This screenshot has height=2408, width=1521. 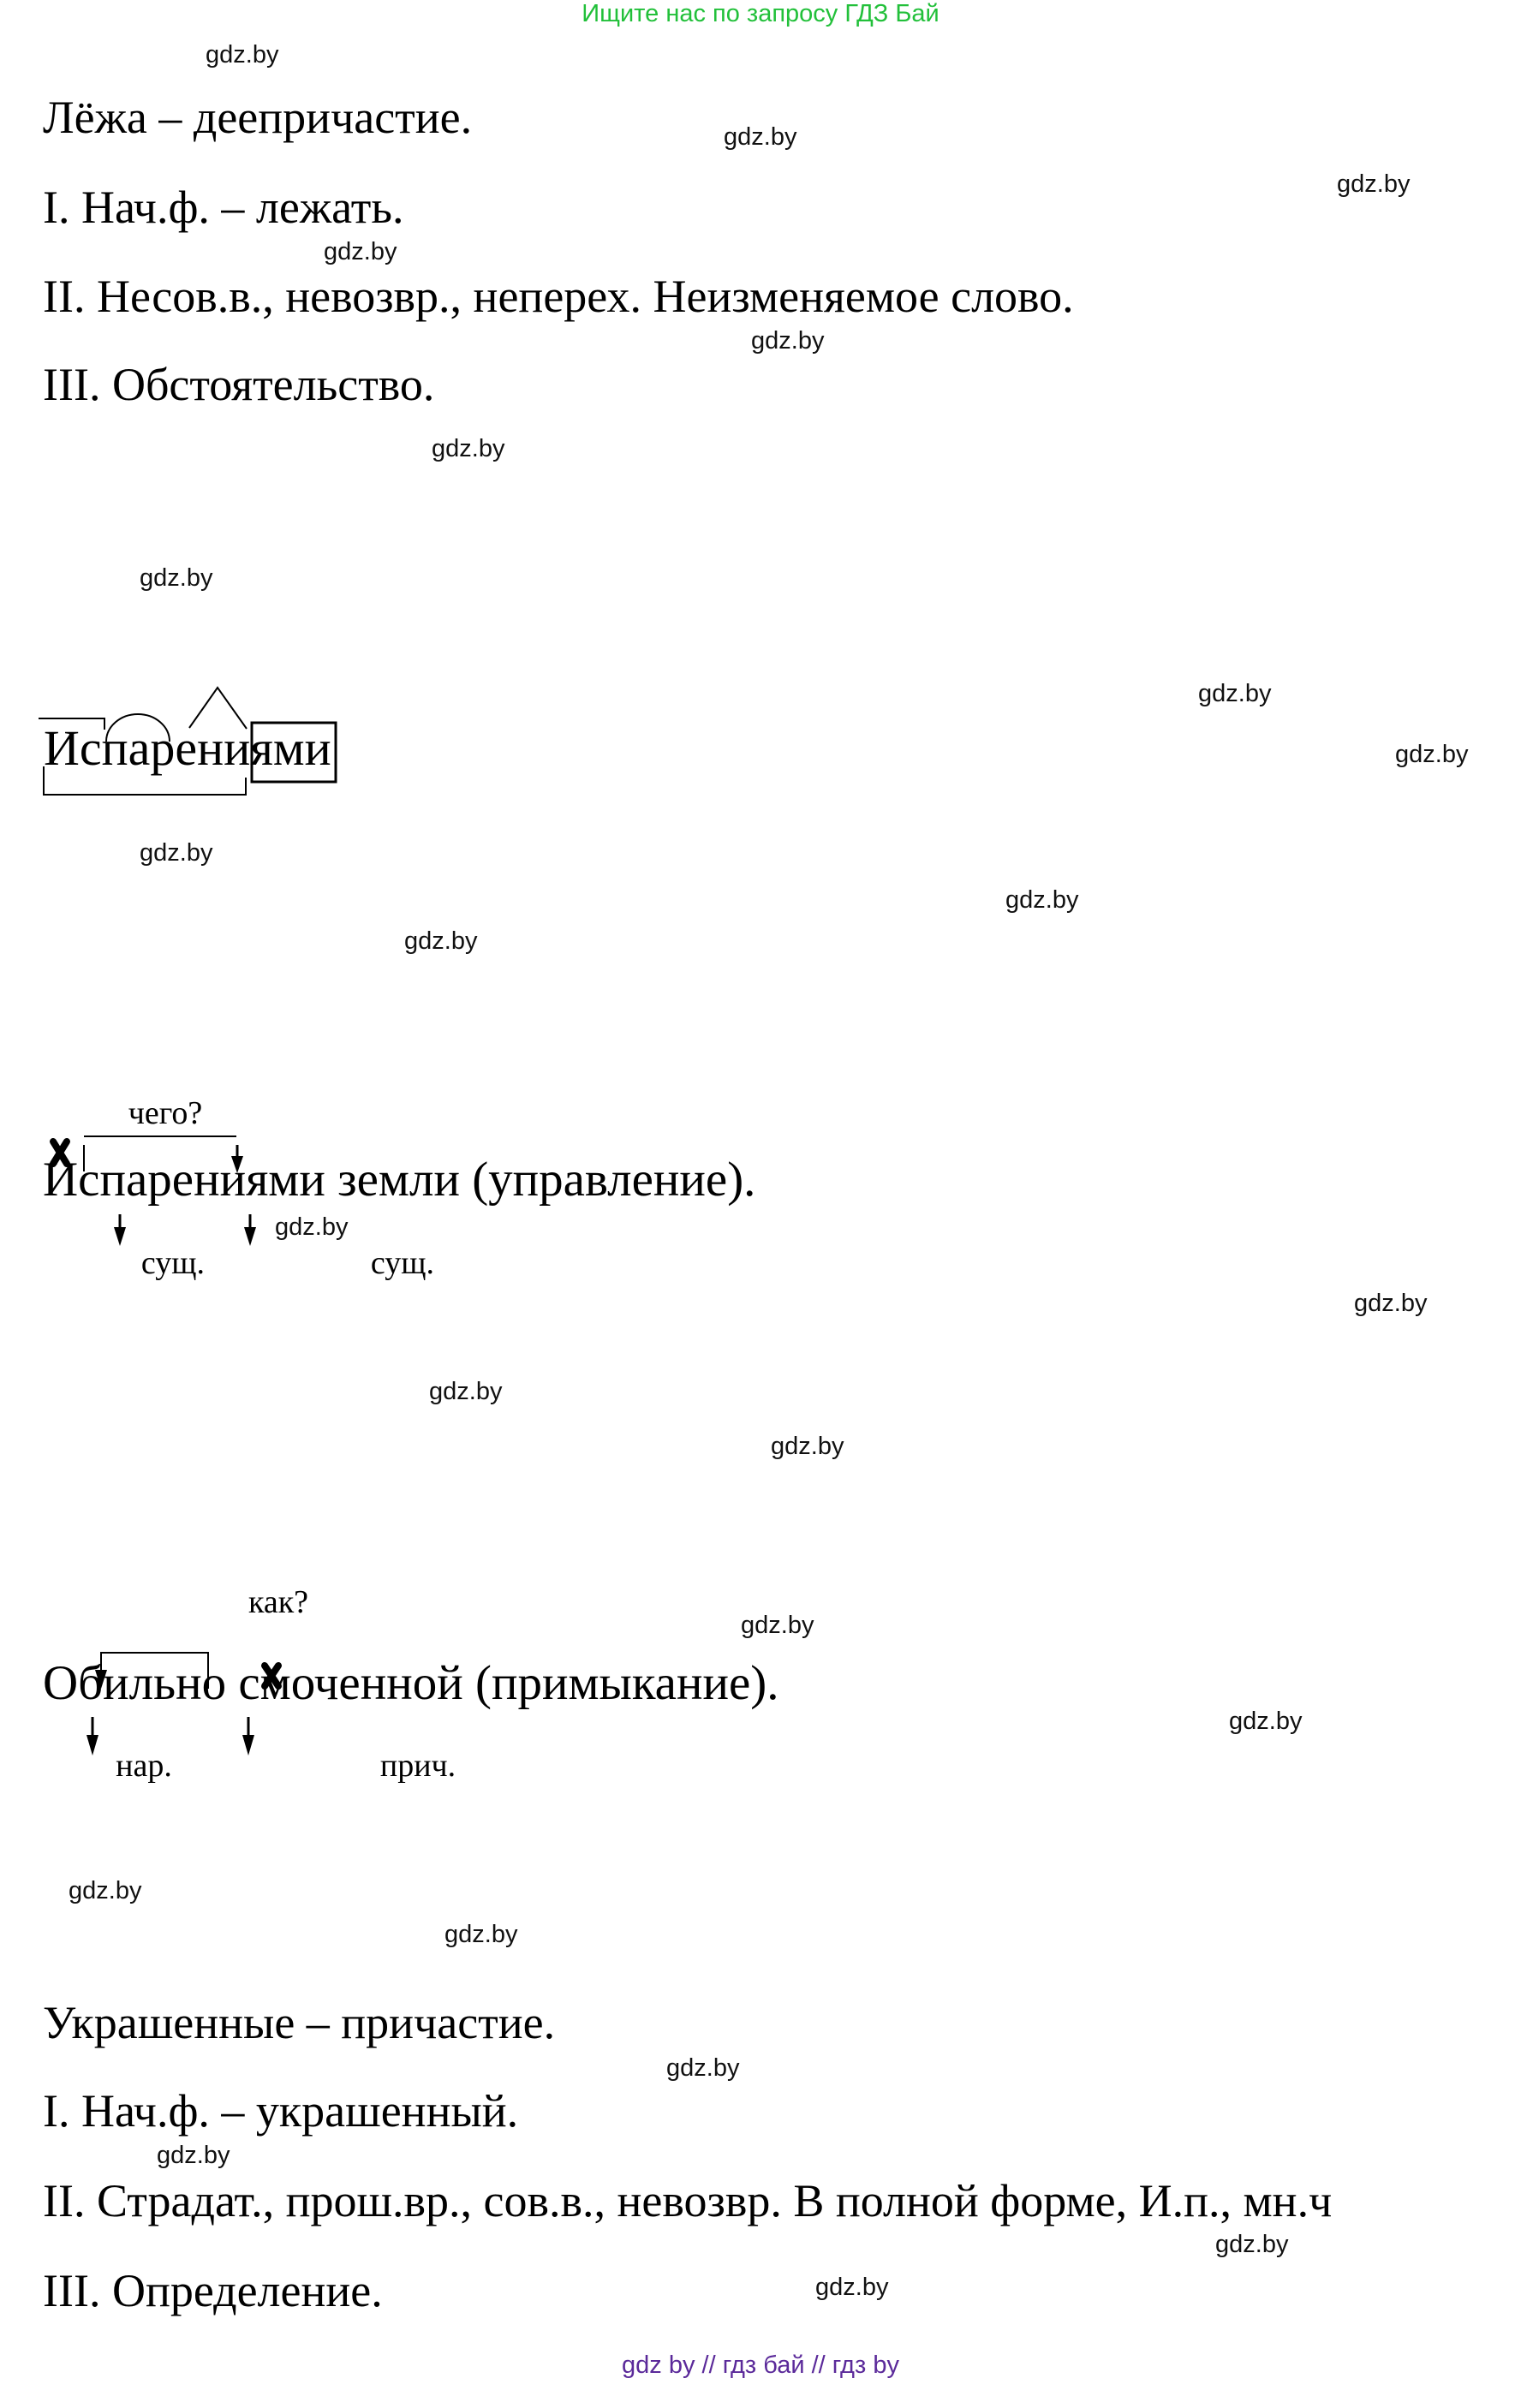 What do you see at coordinates (760, 13) in the screenshot?
I see `top-banner: Ищите нас по запросу ГДЗ Бай` at bounding box center [760, 13].